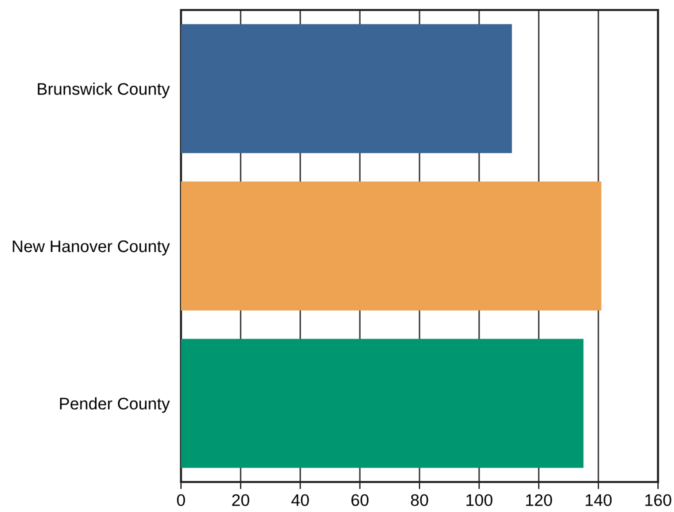 The image size is (674, 512). What do you see at coordinates (104, 90) in the screenshot?
I see `y-tick-label: Brunswick County` at bounding box center [104, 90].